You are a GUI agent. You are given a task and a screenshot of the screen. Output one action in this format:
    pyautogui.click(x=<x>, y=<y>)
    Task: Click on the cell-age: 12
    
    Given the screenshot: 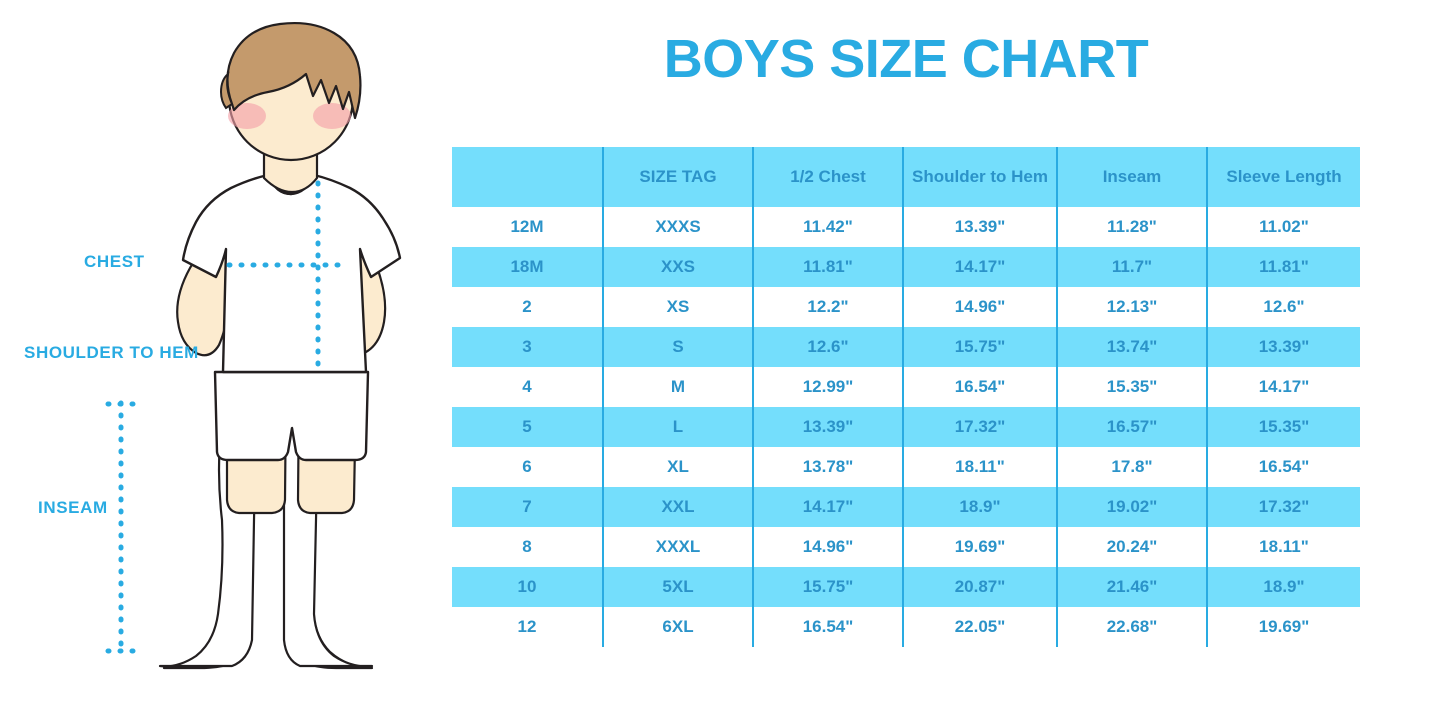 What is the action you would take?
    pyautogui.click(x=527, y=627)
    